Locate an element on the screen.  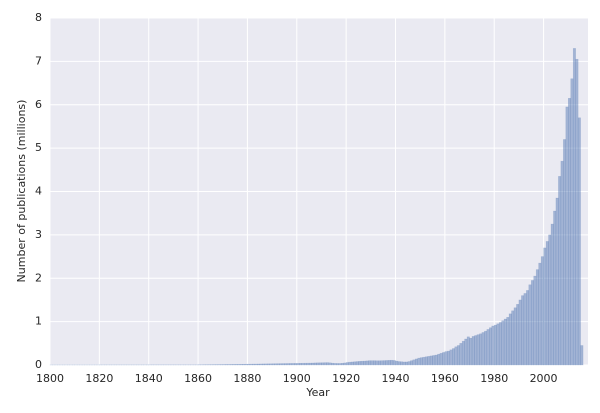
x-tick-label: 1940 is located at coordinates (396, 378).